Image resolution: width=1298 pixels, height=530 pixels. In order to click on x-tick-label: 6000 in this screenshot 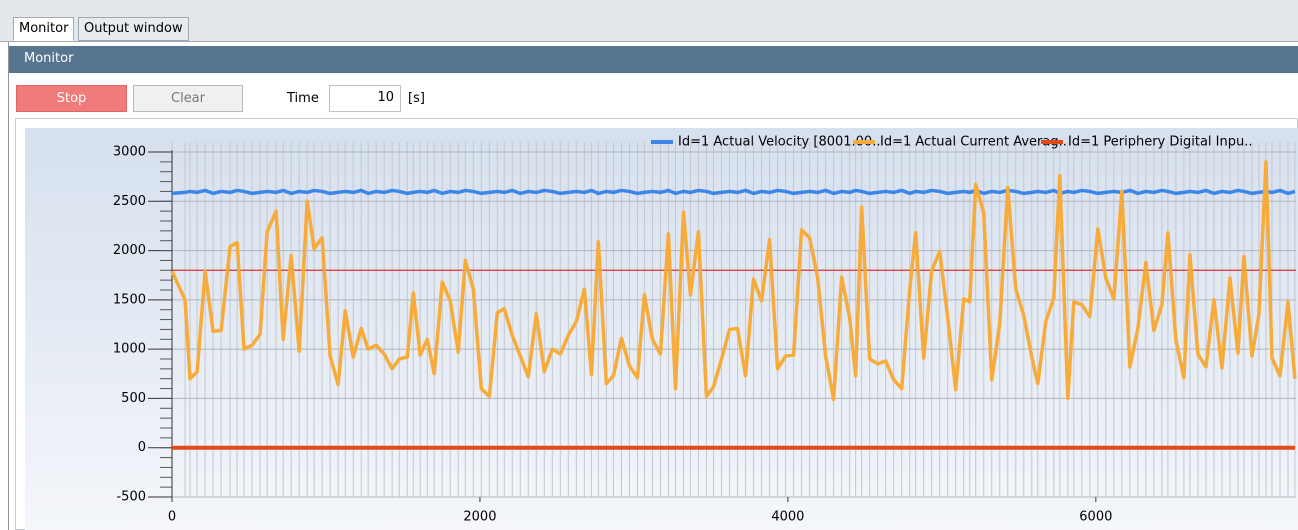, I will do `click(1095, 517)`.